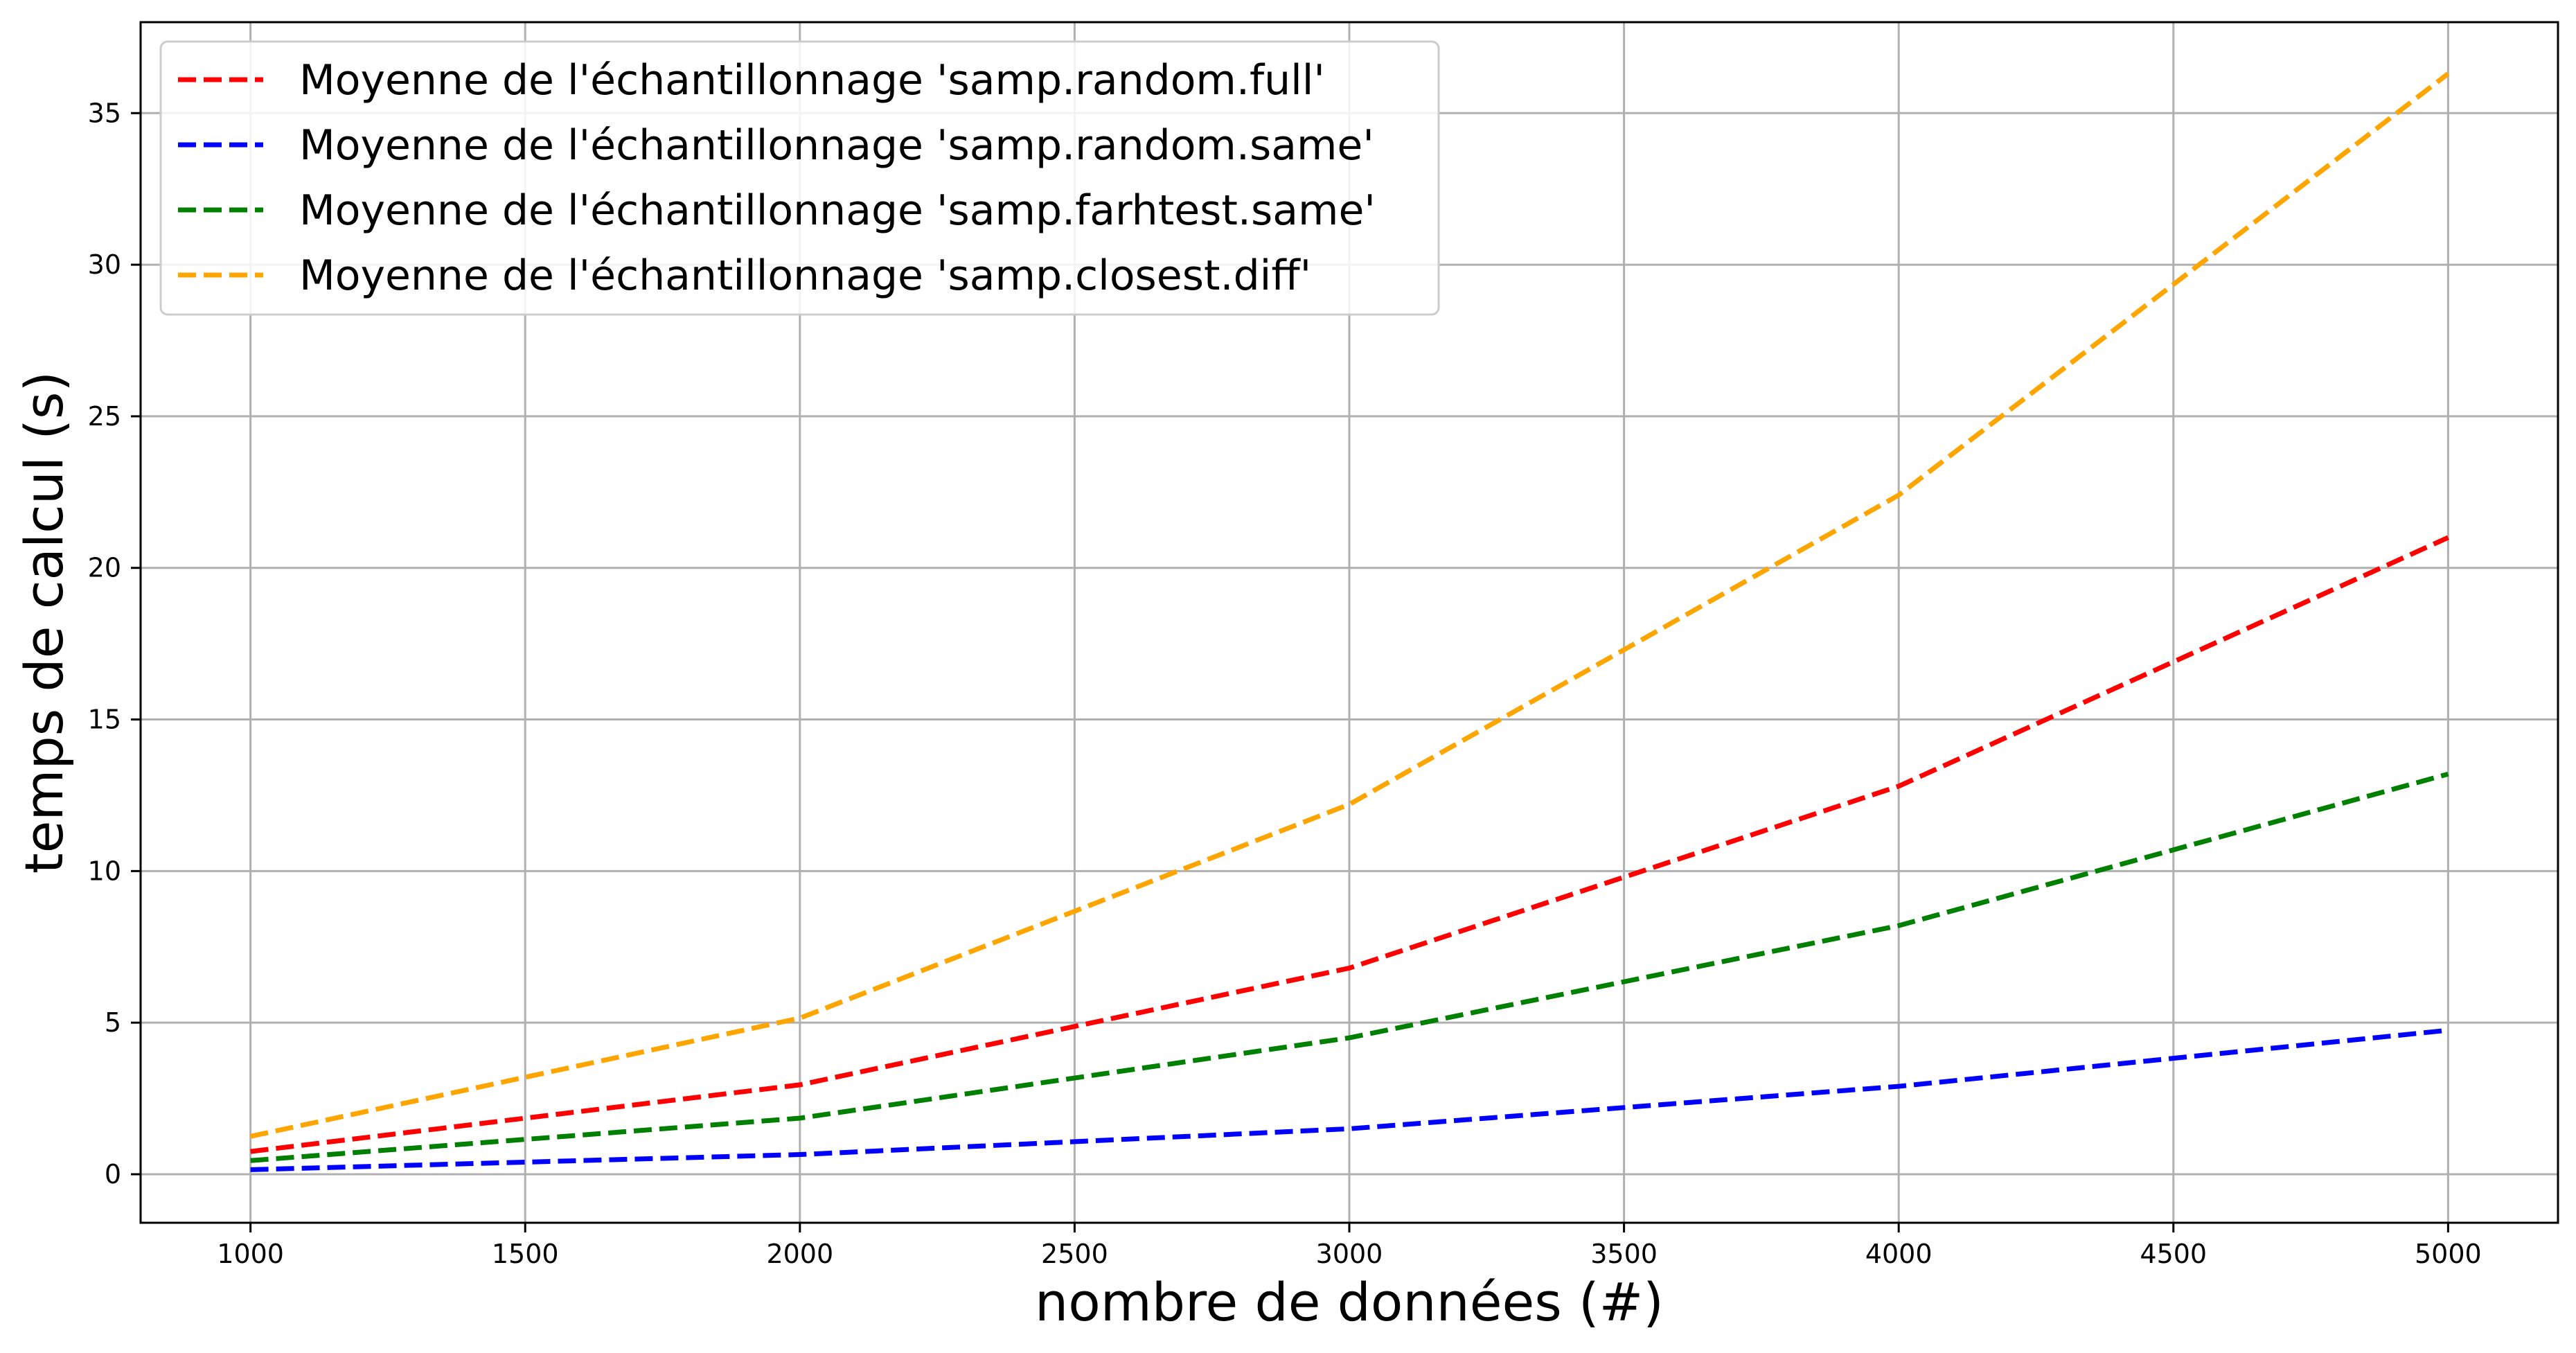  What do you see at coordinates (113, 1174) in the screenshot?
I see `y-tick-label: 0` at bounding box center [113, 1174].